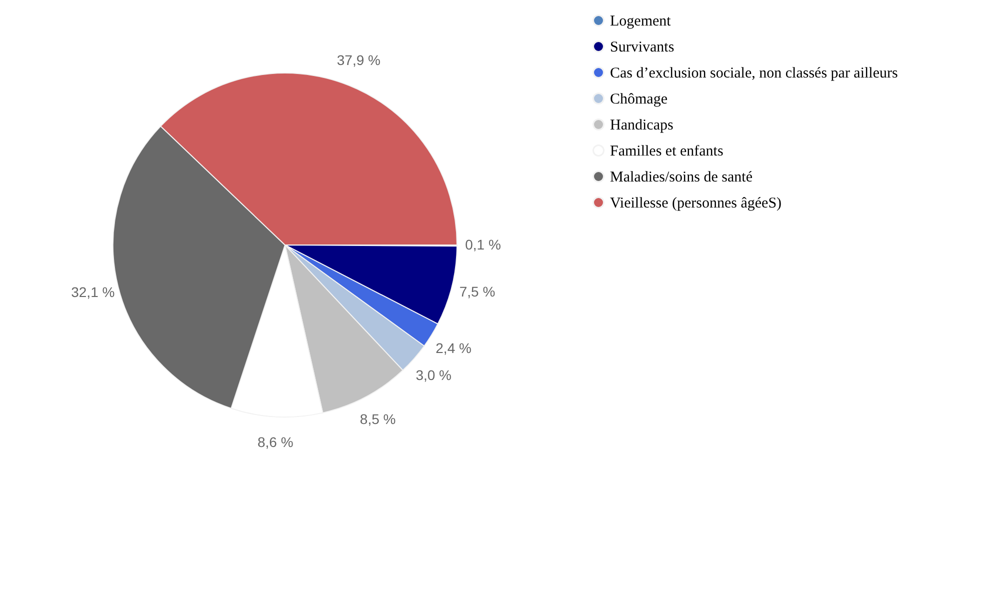 This screenshot has width=997, height=605. Describe the element at coordinates (639, 100) in the screenshot. I see `legend-label: Chômage` at that location.